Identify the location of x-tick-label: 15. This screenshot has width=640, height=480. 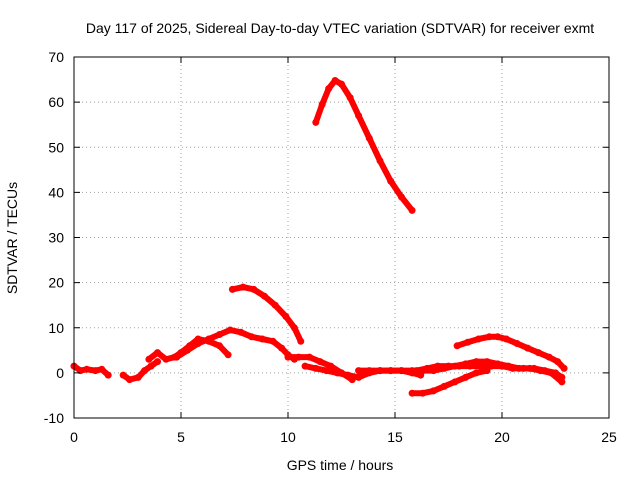
(395, 437).